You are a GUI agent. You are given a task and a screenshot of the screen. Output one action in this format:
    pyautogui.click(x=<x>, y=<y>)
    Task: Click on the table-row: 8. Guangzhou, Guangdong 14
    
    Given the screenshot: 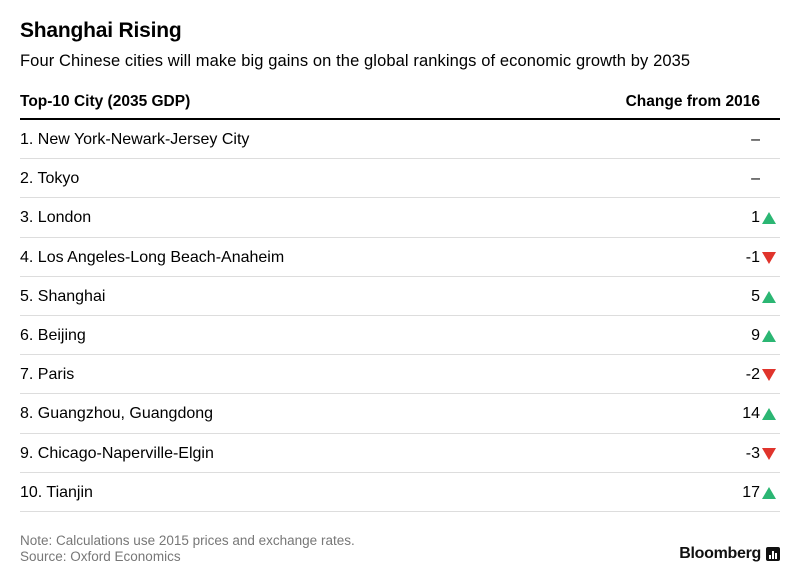 What is the action you would take?
    pyautogui.click(x=400, y=414)
    